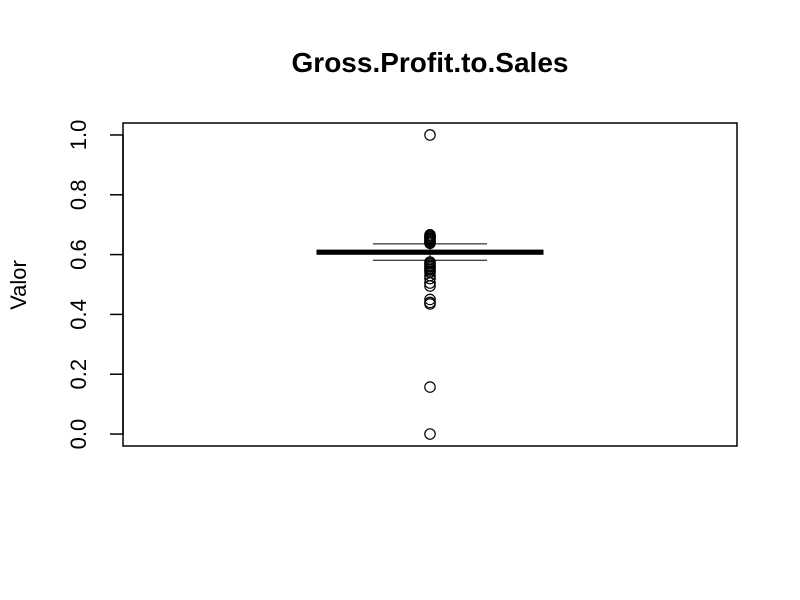  What do you see at coordinates (18, 285) in the screenshot?
I see `y-axis-label: Valor` at bounding box center [18, 285].